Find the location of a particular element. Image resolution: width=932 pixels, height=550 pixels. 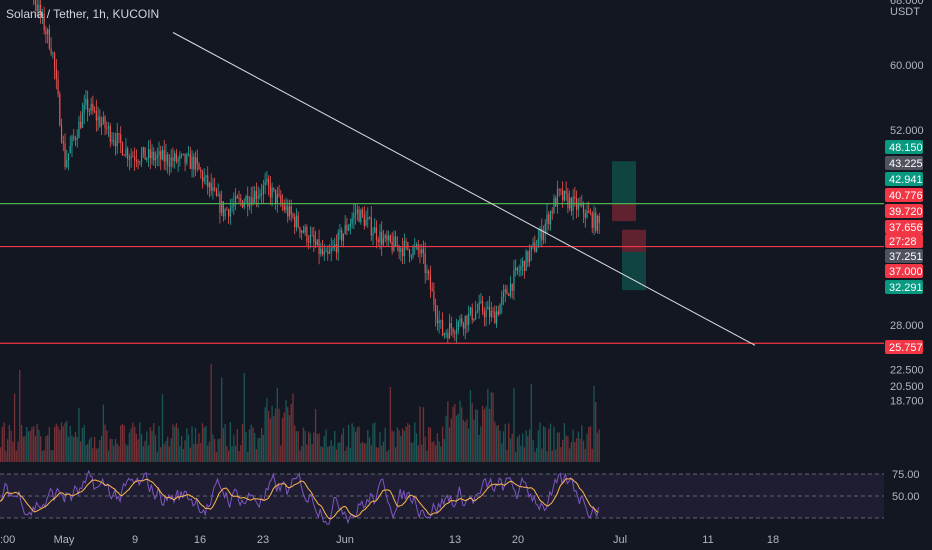

rsi-tick-label: 75.00 is located at coordinates (906, 475).